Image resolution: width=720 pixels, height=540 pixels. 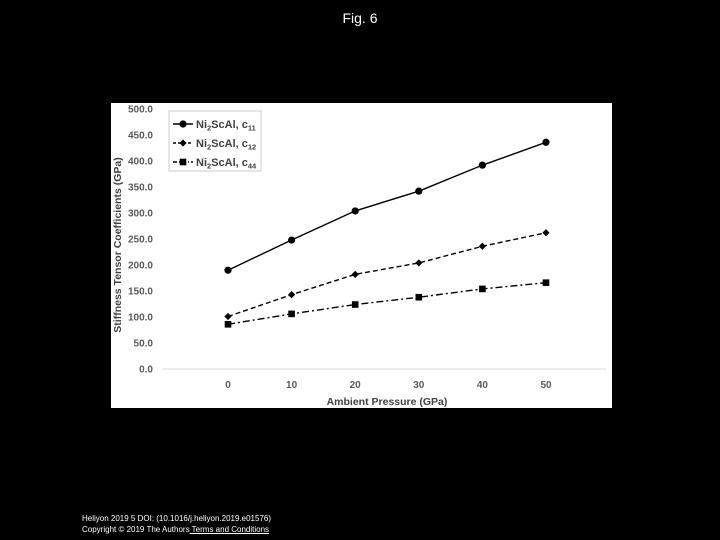 I want to click on x-tick-label: 20, so click(x=356, y=385).